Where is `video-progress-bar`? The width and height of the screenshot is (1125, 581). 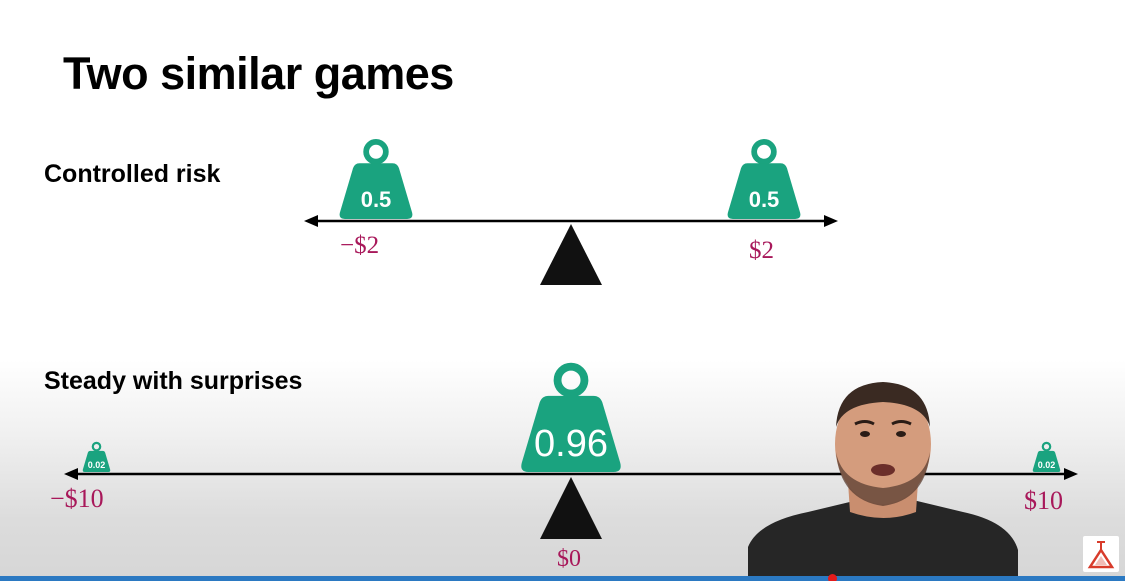 video-progress-bar is located at coordinates (562, 578).